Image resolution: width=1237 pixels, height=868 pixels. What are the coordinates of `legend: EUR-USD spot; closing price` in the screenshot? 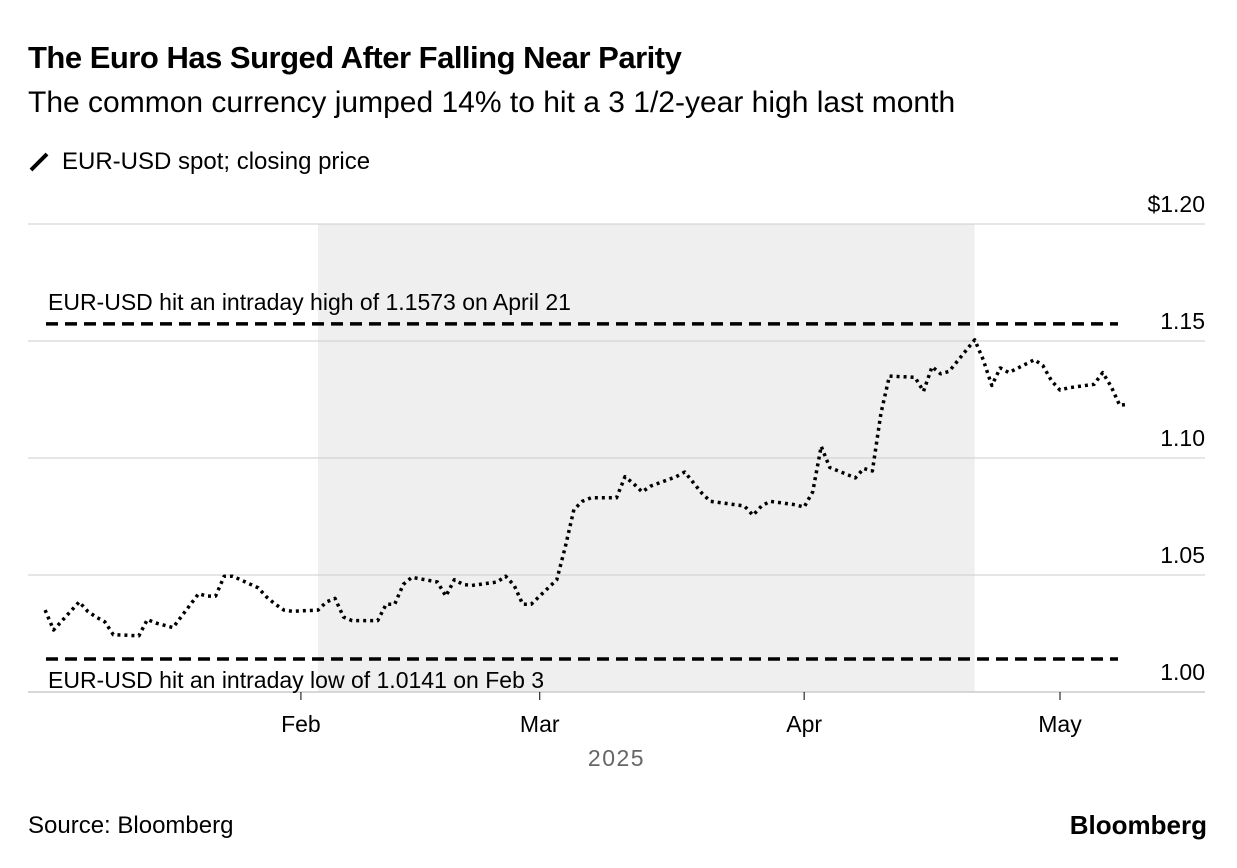 It's located at (199, 162).